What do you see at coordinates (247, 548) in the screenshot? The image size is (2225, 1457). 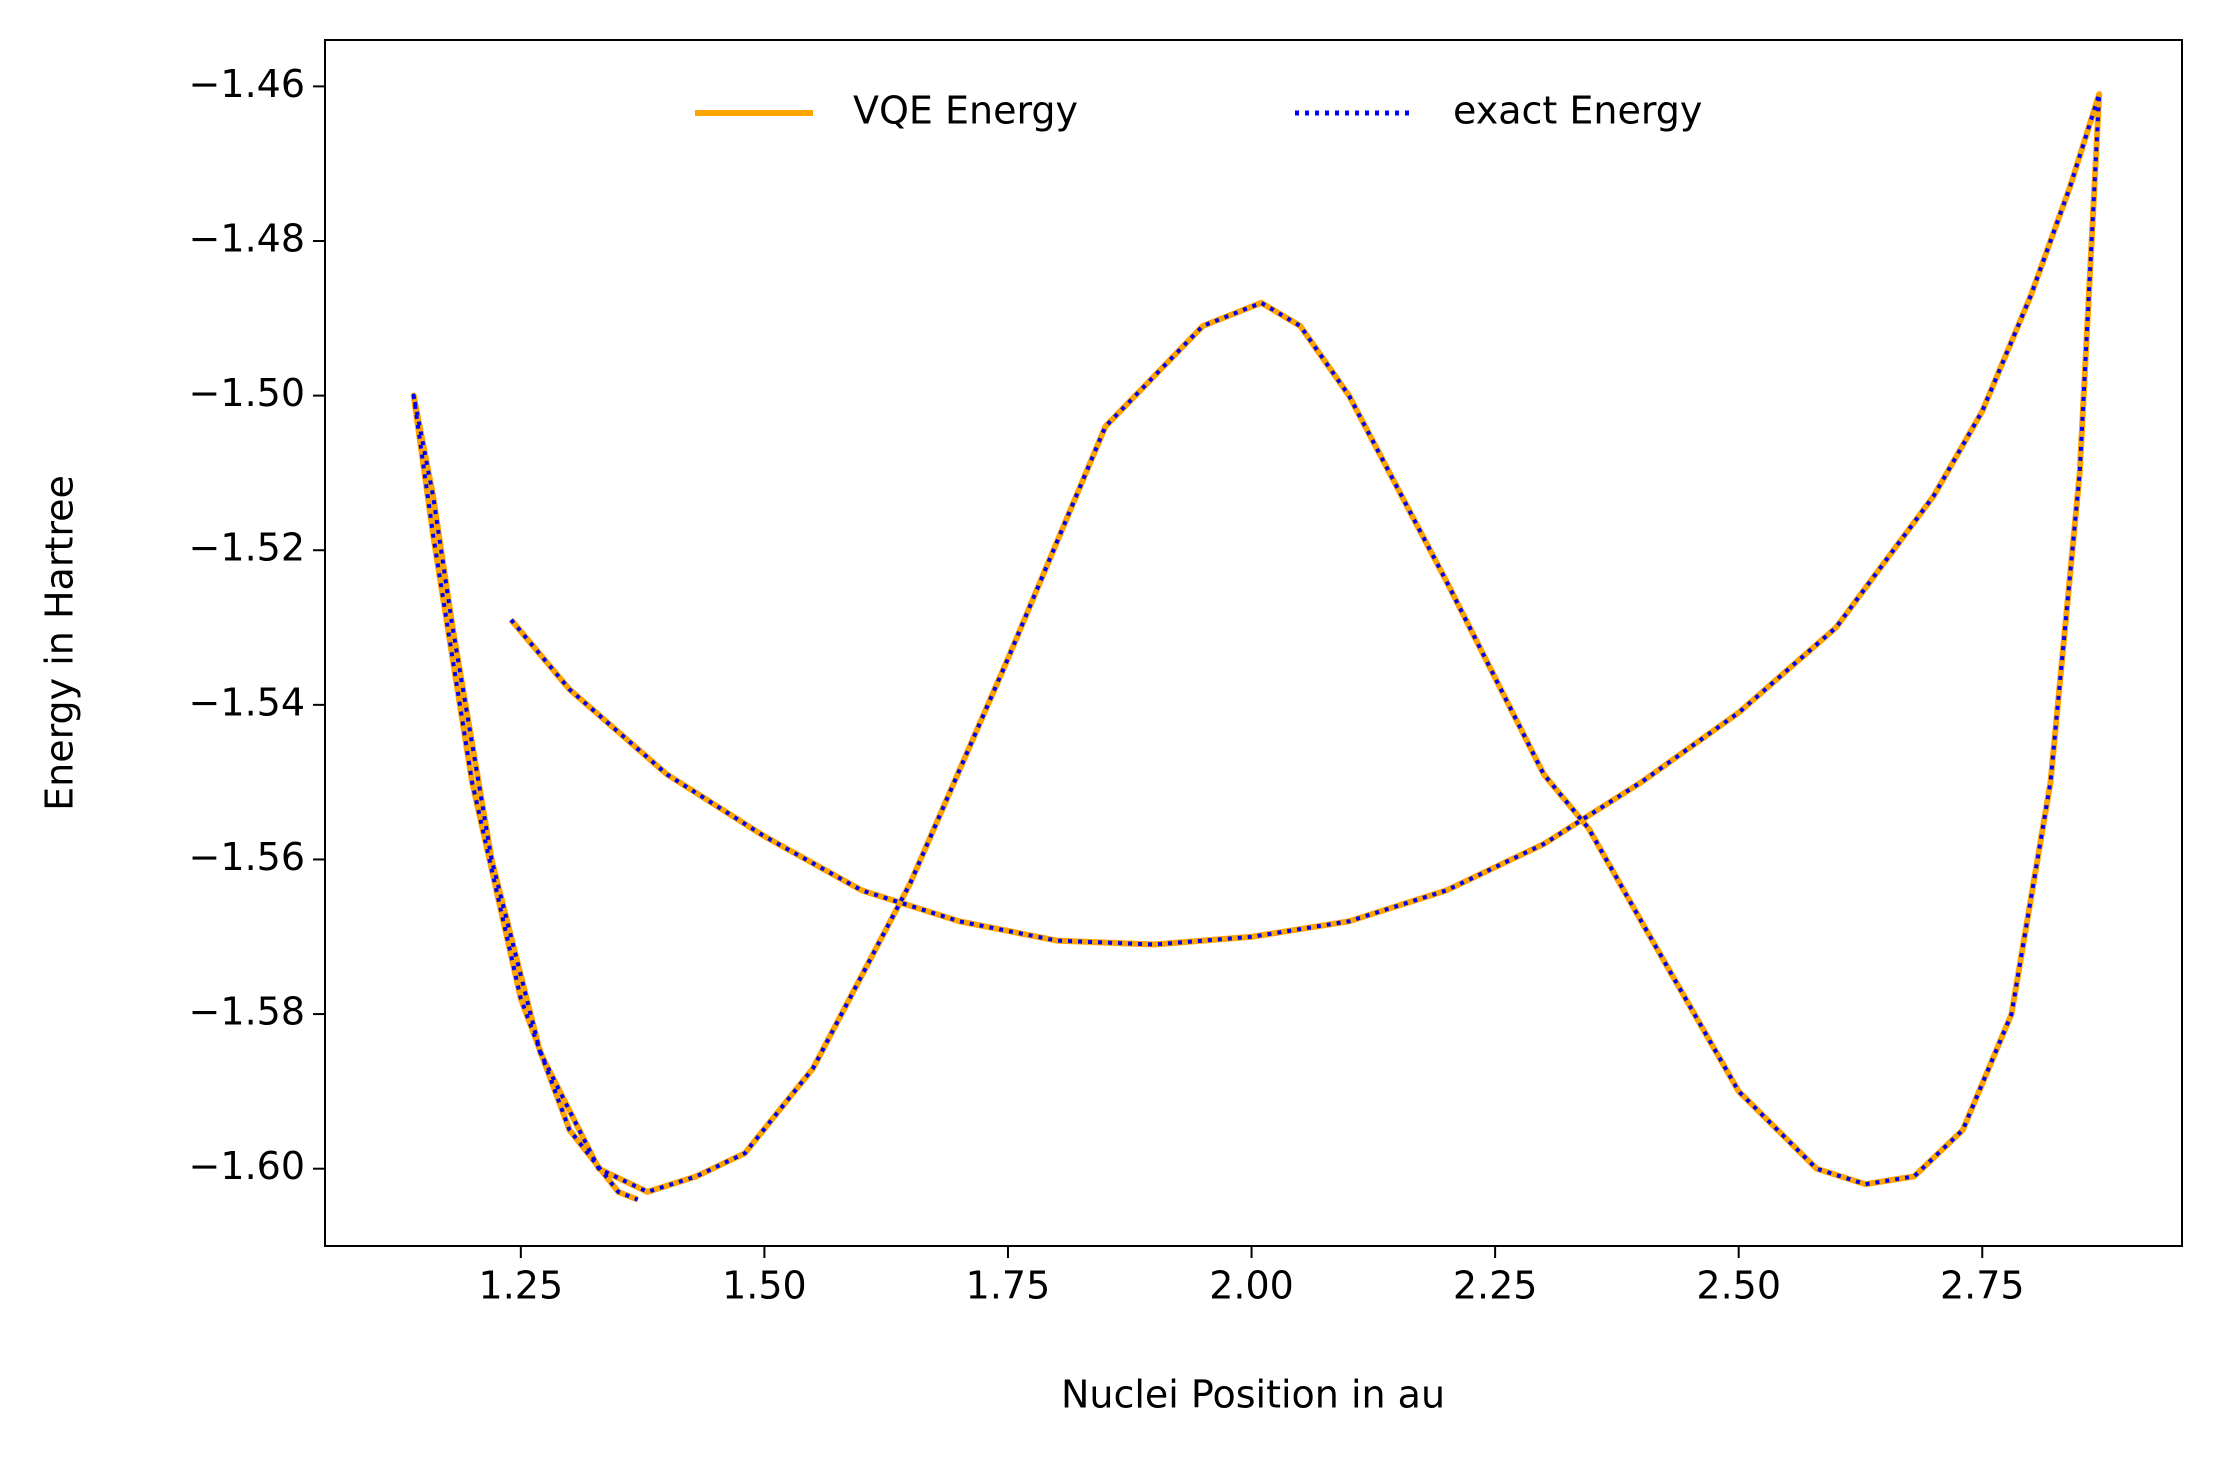 I see `y-tick-label: −1.52` at bounding box center [247, 548].